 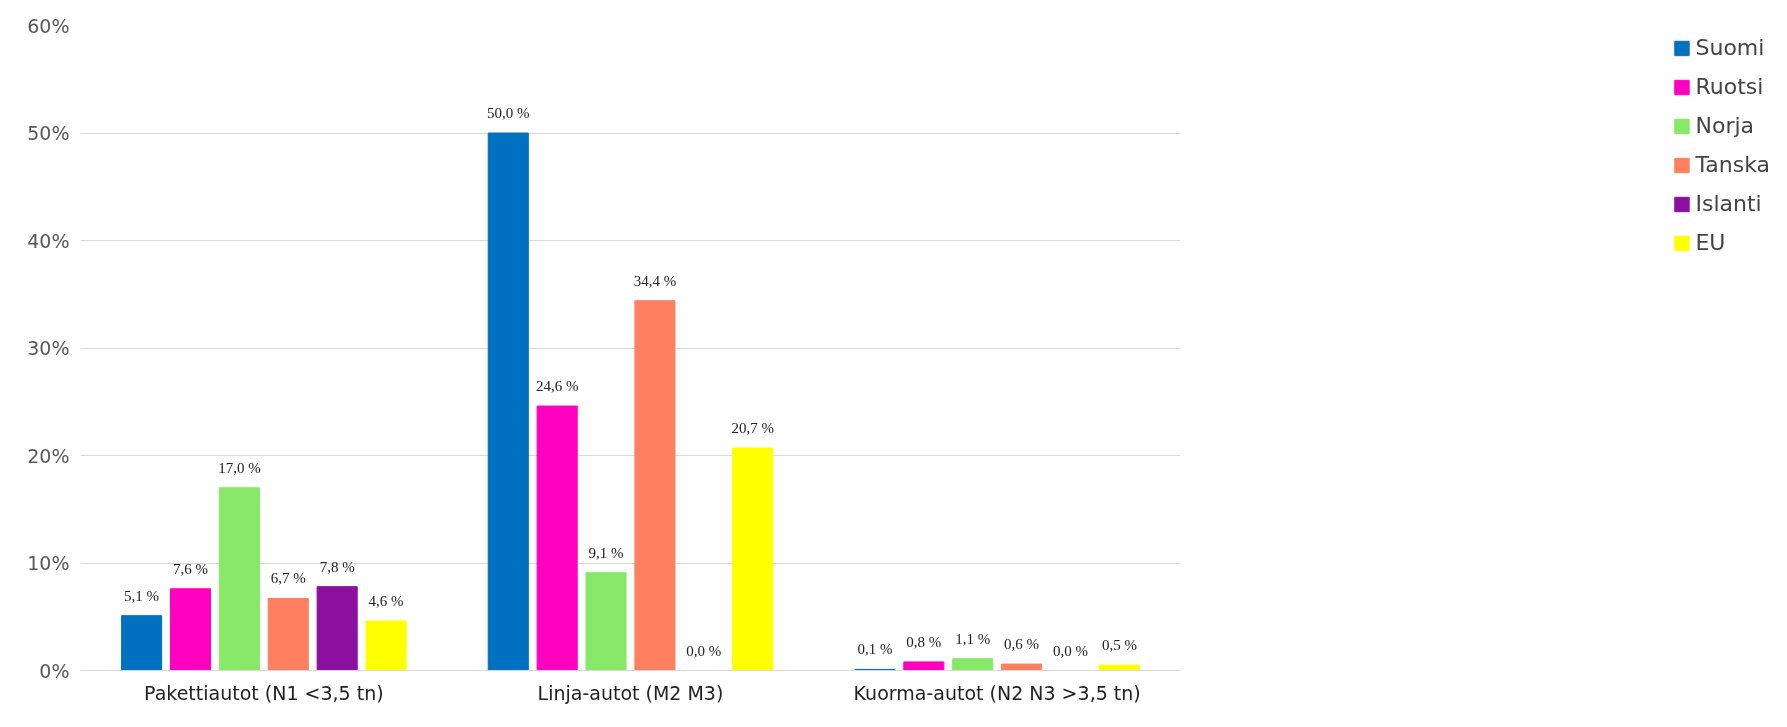 I want to click on legend-label: Ruotsi, so click(x=1729, y=86).